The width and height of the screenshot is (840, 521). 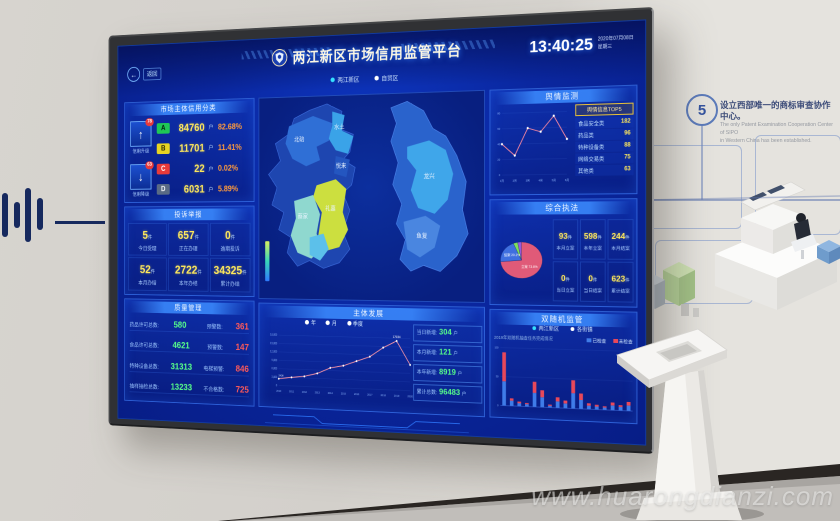 I want to click on complaint-stat-cell: 657件 正在办理, so click(x=188, y=239).